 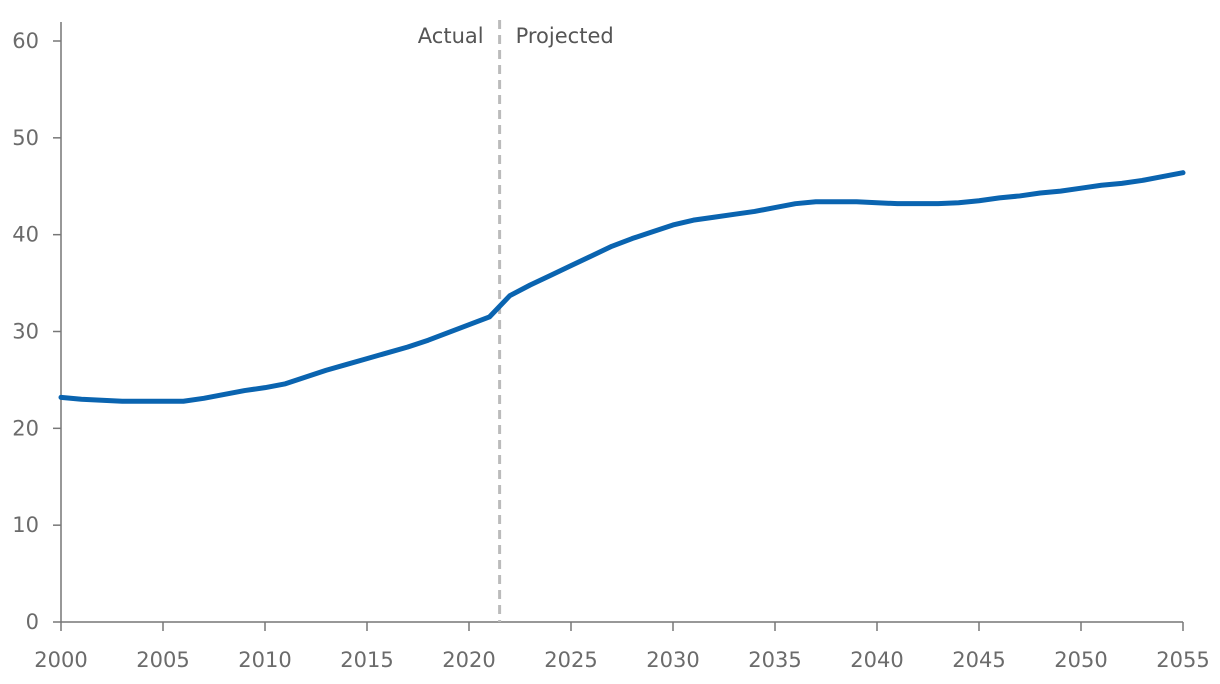 What do you see at coordinates (25, 138) in the screenshot?
I see `y-tick-label: 50` at bounding box center [25, 138].